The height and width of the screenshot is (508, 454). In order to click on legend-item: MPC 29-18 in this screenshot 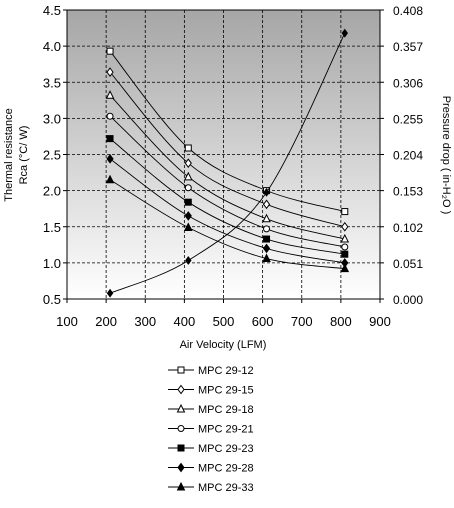, I will do `click(211, 409)`.